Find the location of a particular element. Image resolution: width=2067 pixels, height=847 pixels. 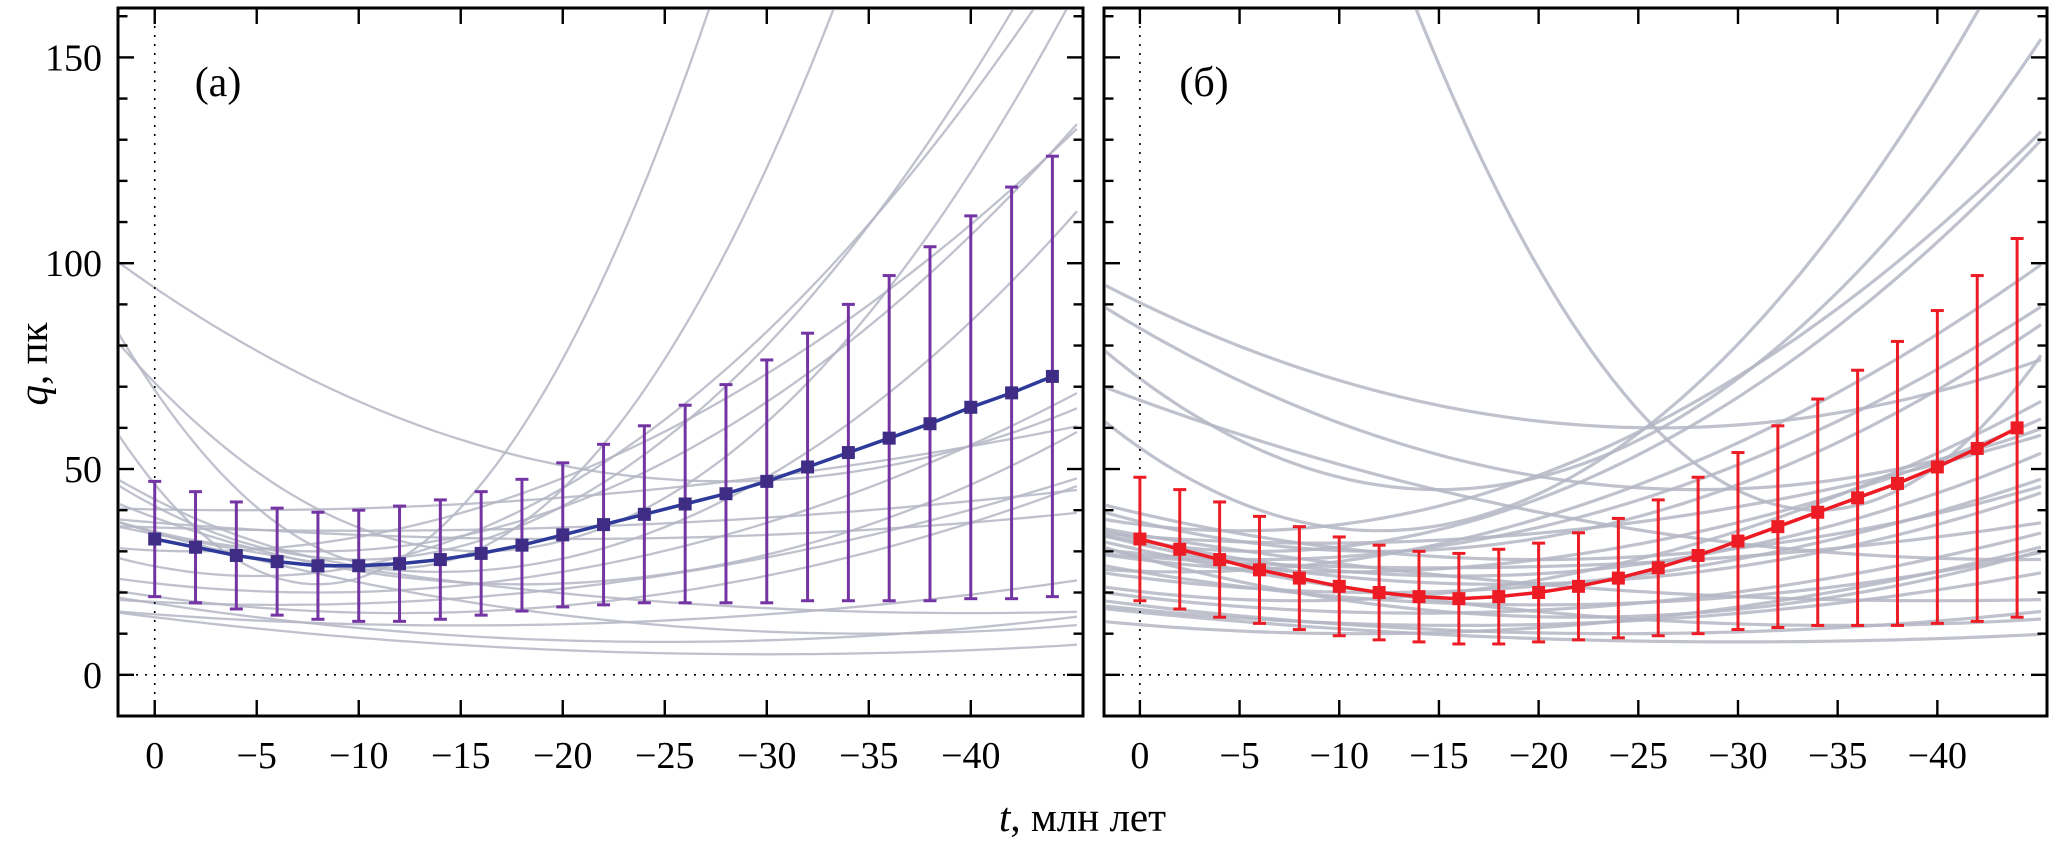

y-tick-label: 150 is located at coordinates (73, 58).